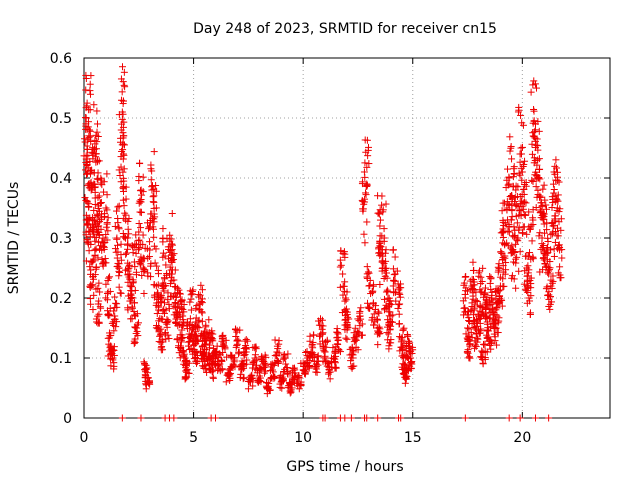  What do you see at coordinates (61, 299) in the screenshot?
I see `y-tick-label: 0.2` at bounding box center [61, 299].